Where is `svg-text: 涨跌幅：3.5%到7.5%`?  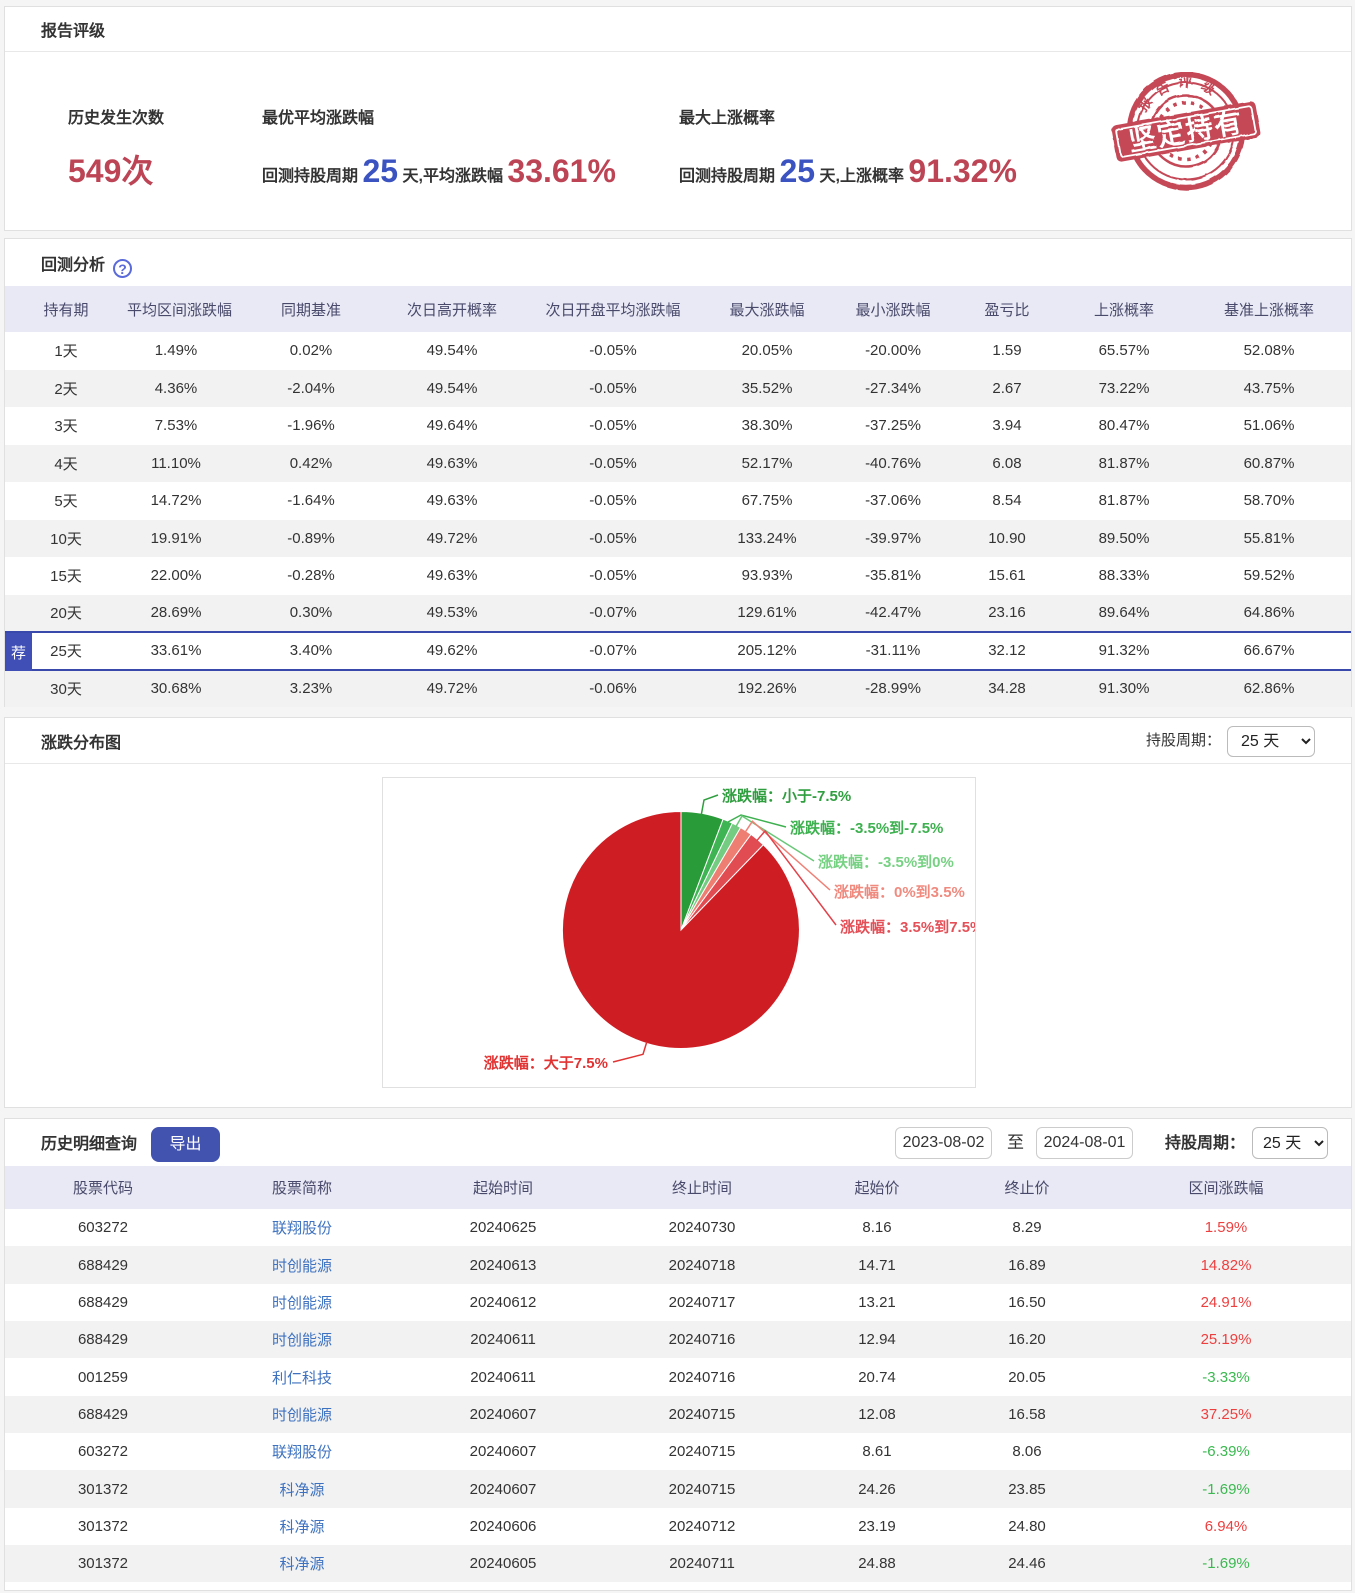 svg-text: 涨跌幅：3.5%到7.5% is located at coordinates (907, 927).